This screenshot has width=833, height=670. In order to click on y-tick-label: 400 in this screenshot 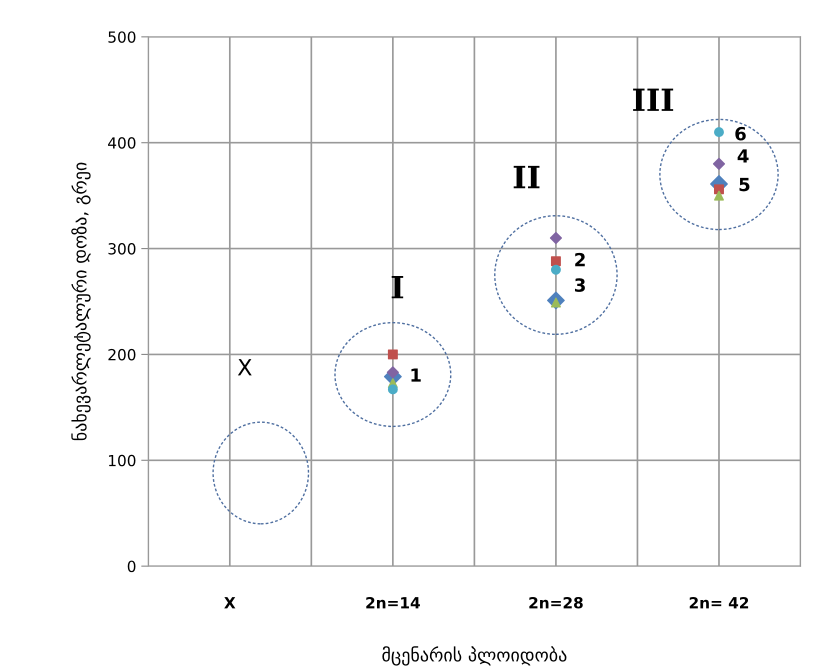, I will do `click(122, 143)`.